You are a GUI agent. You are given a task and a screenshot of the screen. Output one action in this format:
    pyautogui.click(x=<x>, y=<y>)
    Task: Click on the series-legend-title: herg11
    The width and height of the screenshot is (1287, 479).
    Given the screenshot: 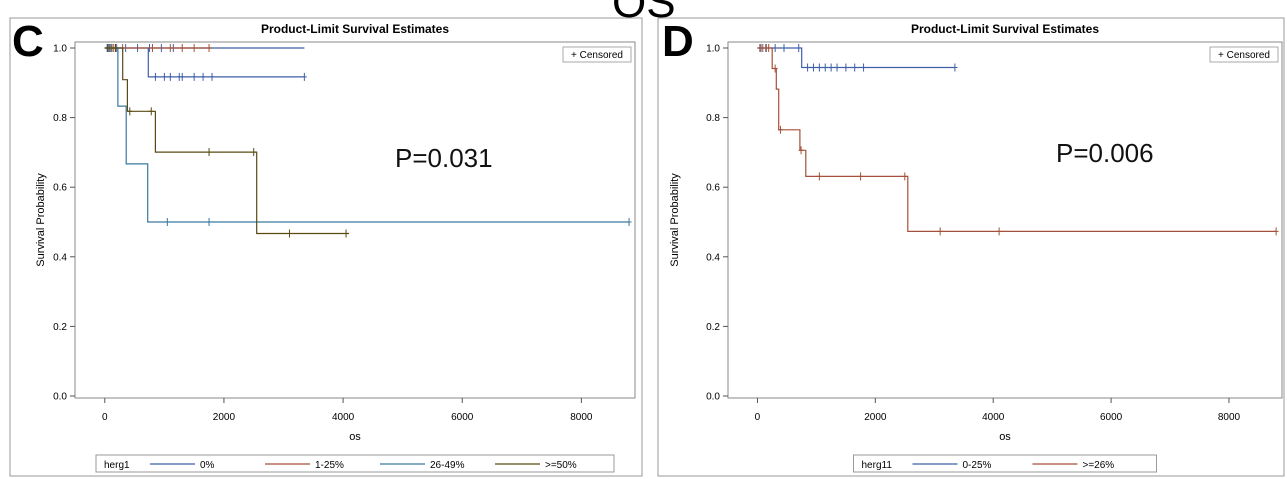 What is the action you would take?
    pyautogui.click(x=877, y=465)
    